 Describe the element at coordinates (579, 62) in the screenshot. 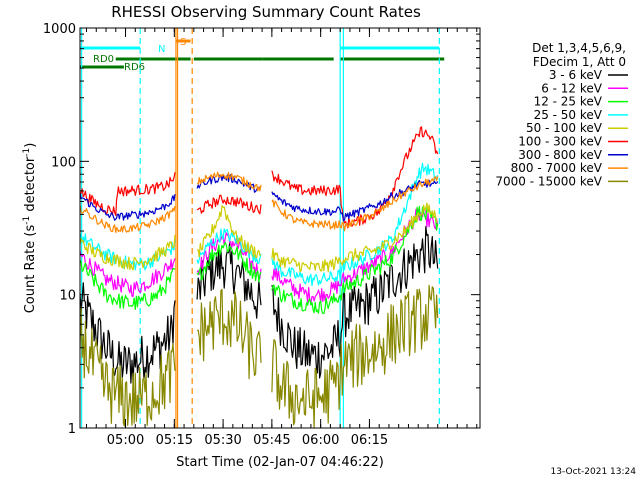

I see `legend-header: FDecim 1, Att 0` at that location.